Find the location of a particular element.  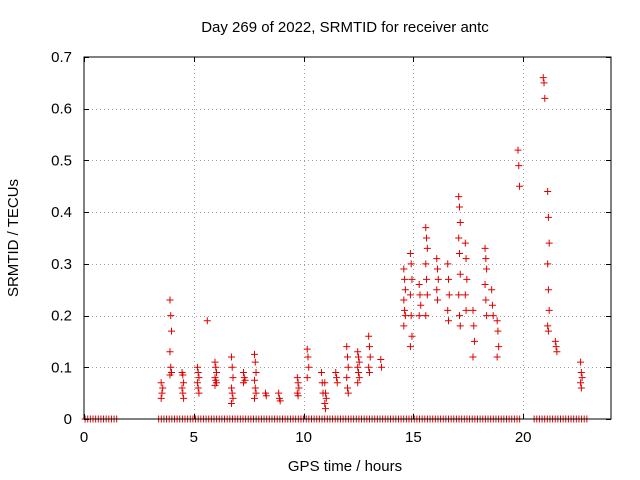

x-axis-label: GPS time / hours is located at coordinates (345, 466).